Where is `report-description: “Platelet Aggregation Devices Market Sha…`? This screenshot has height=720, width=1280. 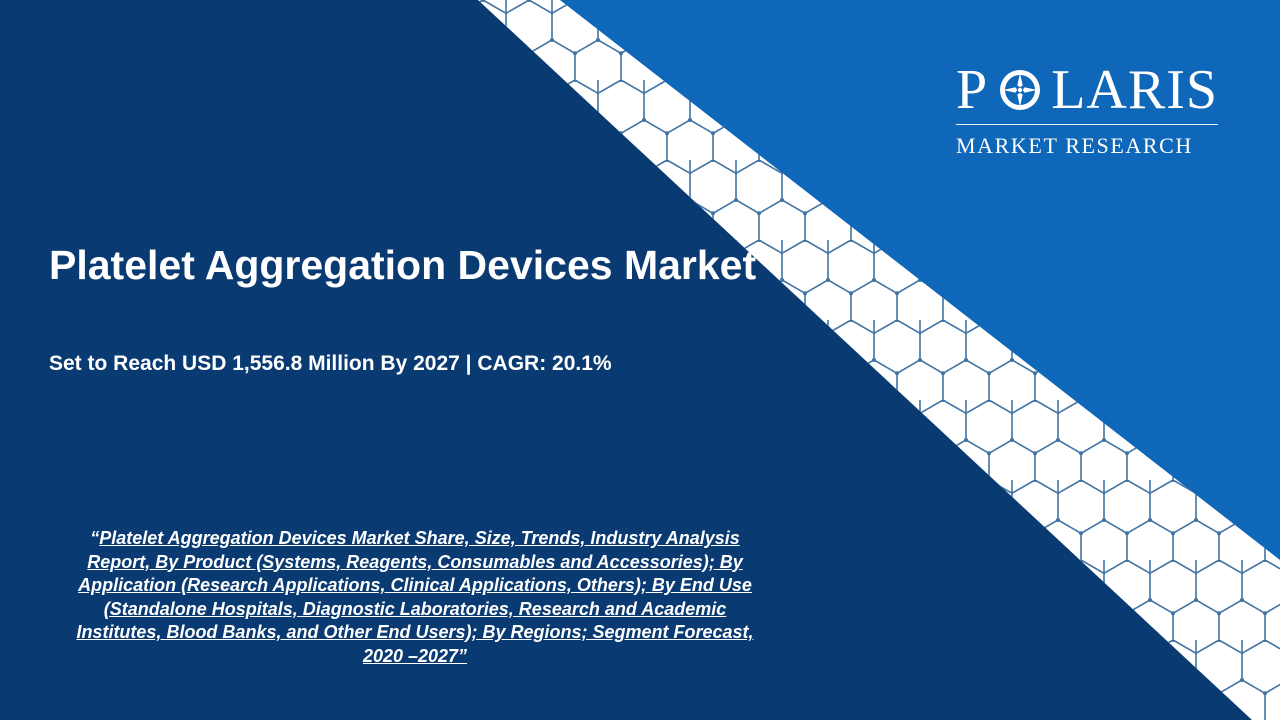 report-description: “Platelet Aggregation Devices Market Sha… is located at coordinates (415, 597).